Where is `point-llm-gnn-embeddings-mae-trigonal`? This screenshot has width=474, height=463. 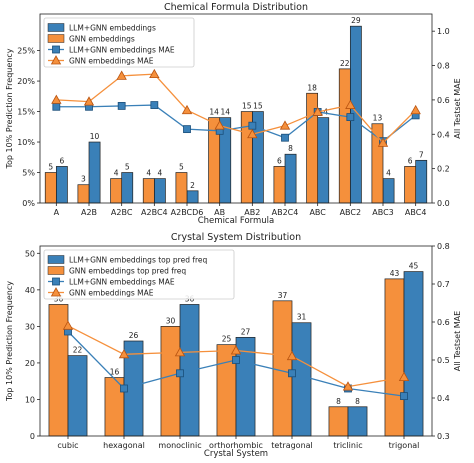 point-llm-gnn-embeddings-mae-trigonal is located at coordinates (404, 396).